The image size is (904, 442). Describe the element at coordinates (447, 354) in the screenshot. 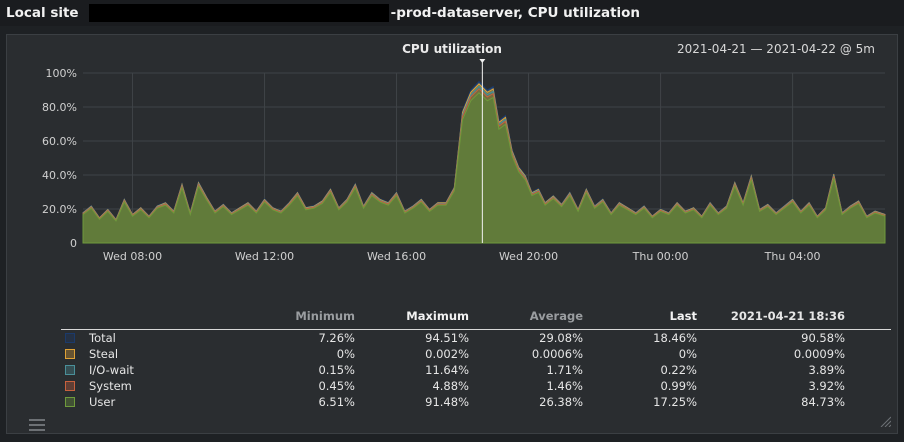

I see `stat-value: 0.002%` at that location.